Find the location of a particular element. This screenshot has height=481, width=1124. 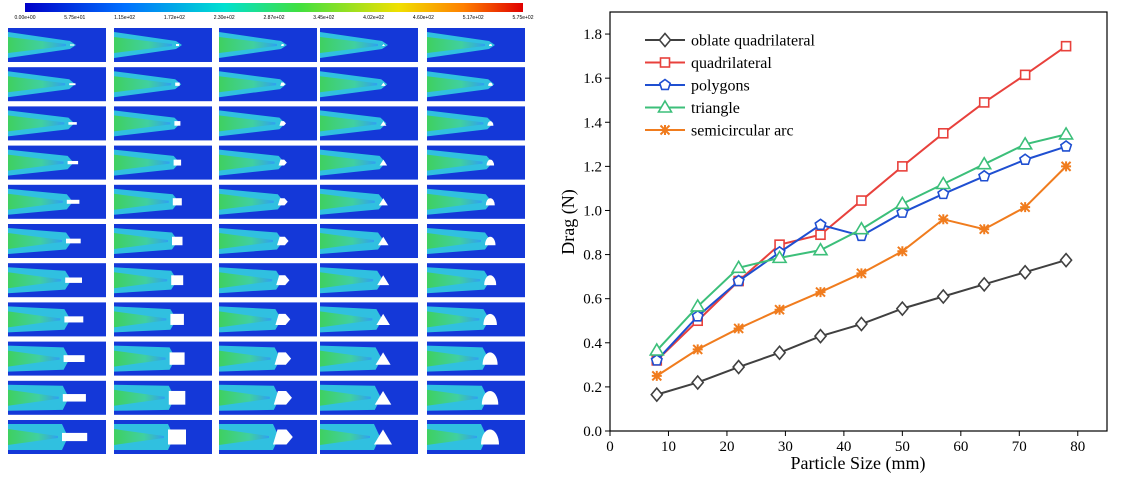

y-tick-label: 1.2 is located at coordinates (592, 167).